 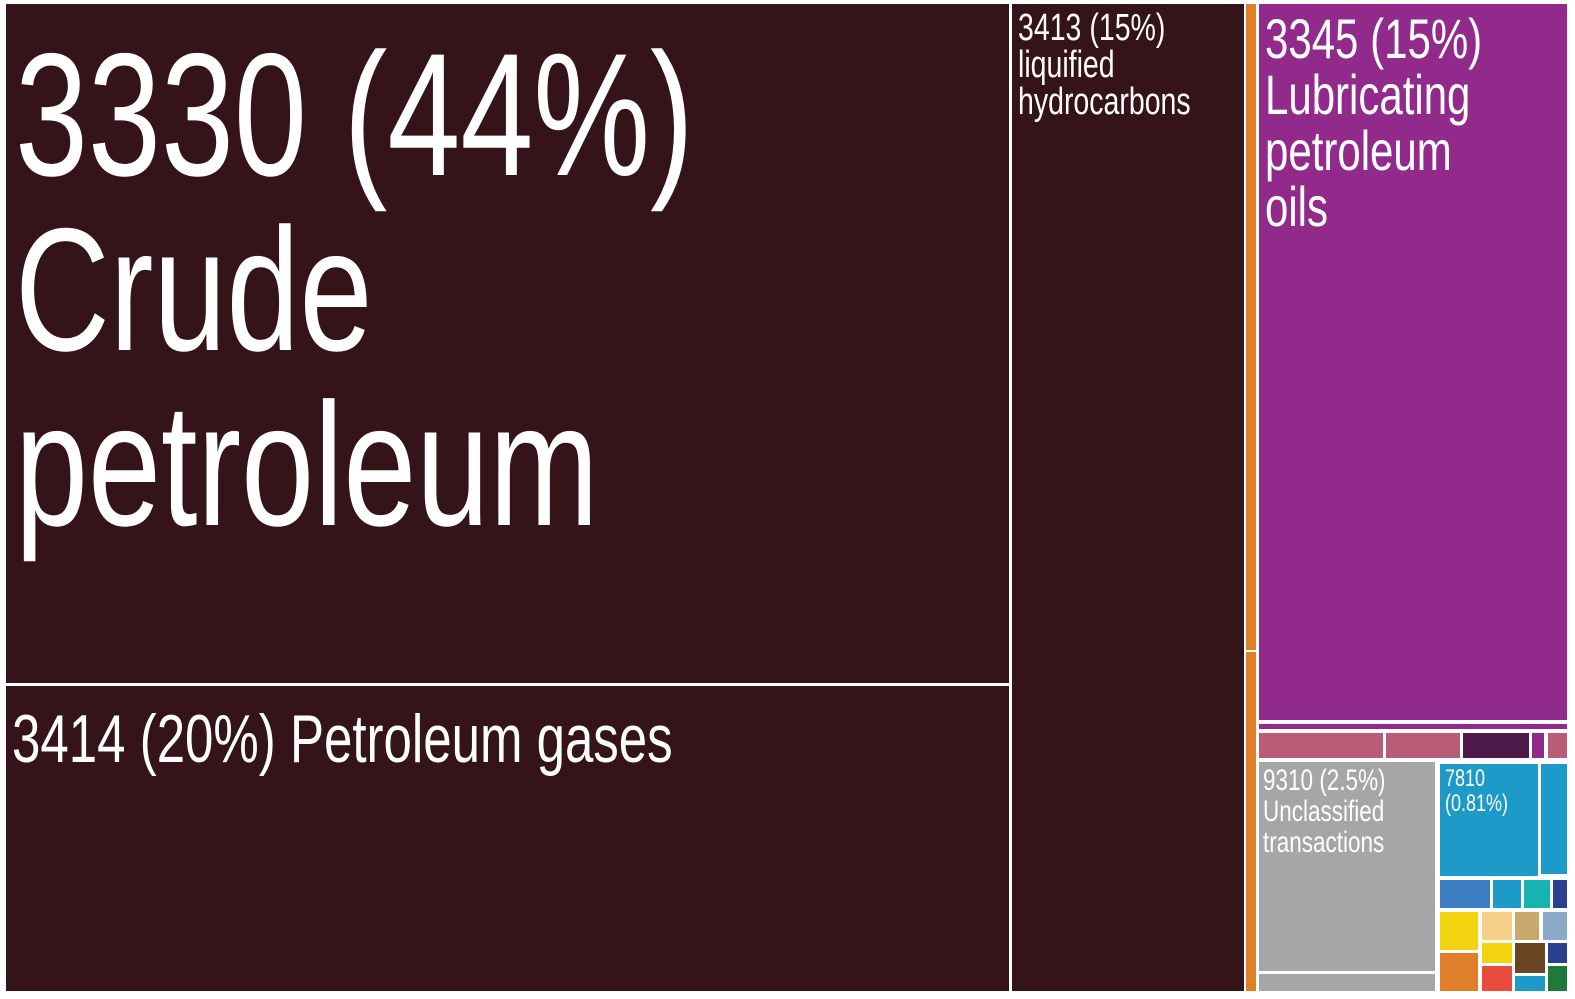 What do you see at coordinates (1296, 207) in the screenshot?
I see `name-line: oils` at bounding box center [1296, 207].